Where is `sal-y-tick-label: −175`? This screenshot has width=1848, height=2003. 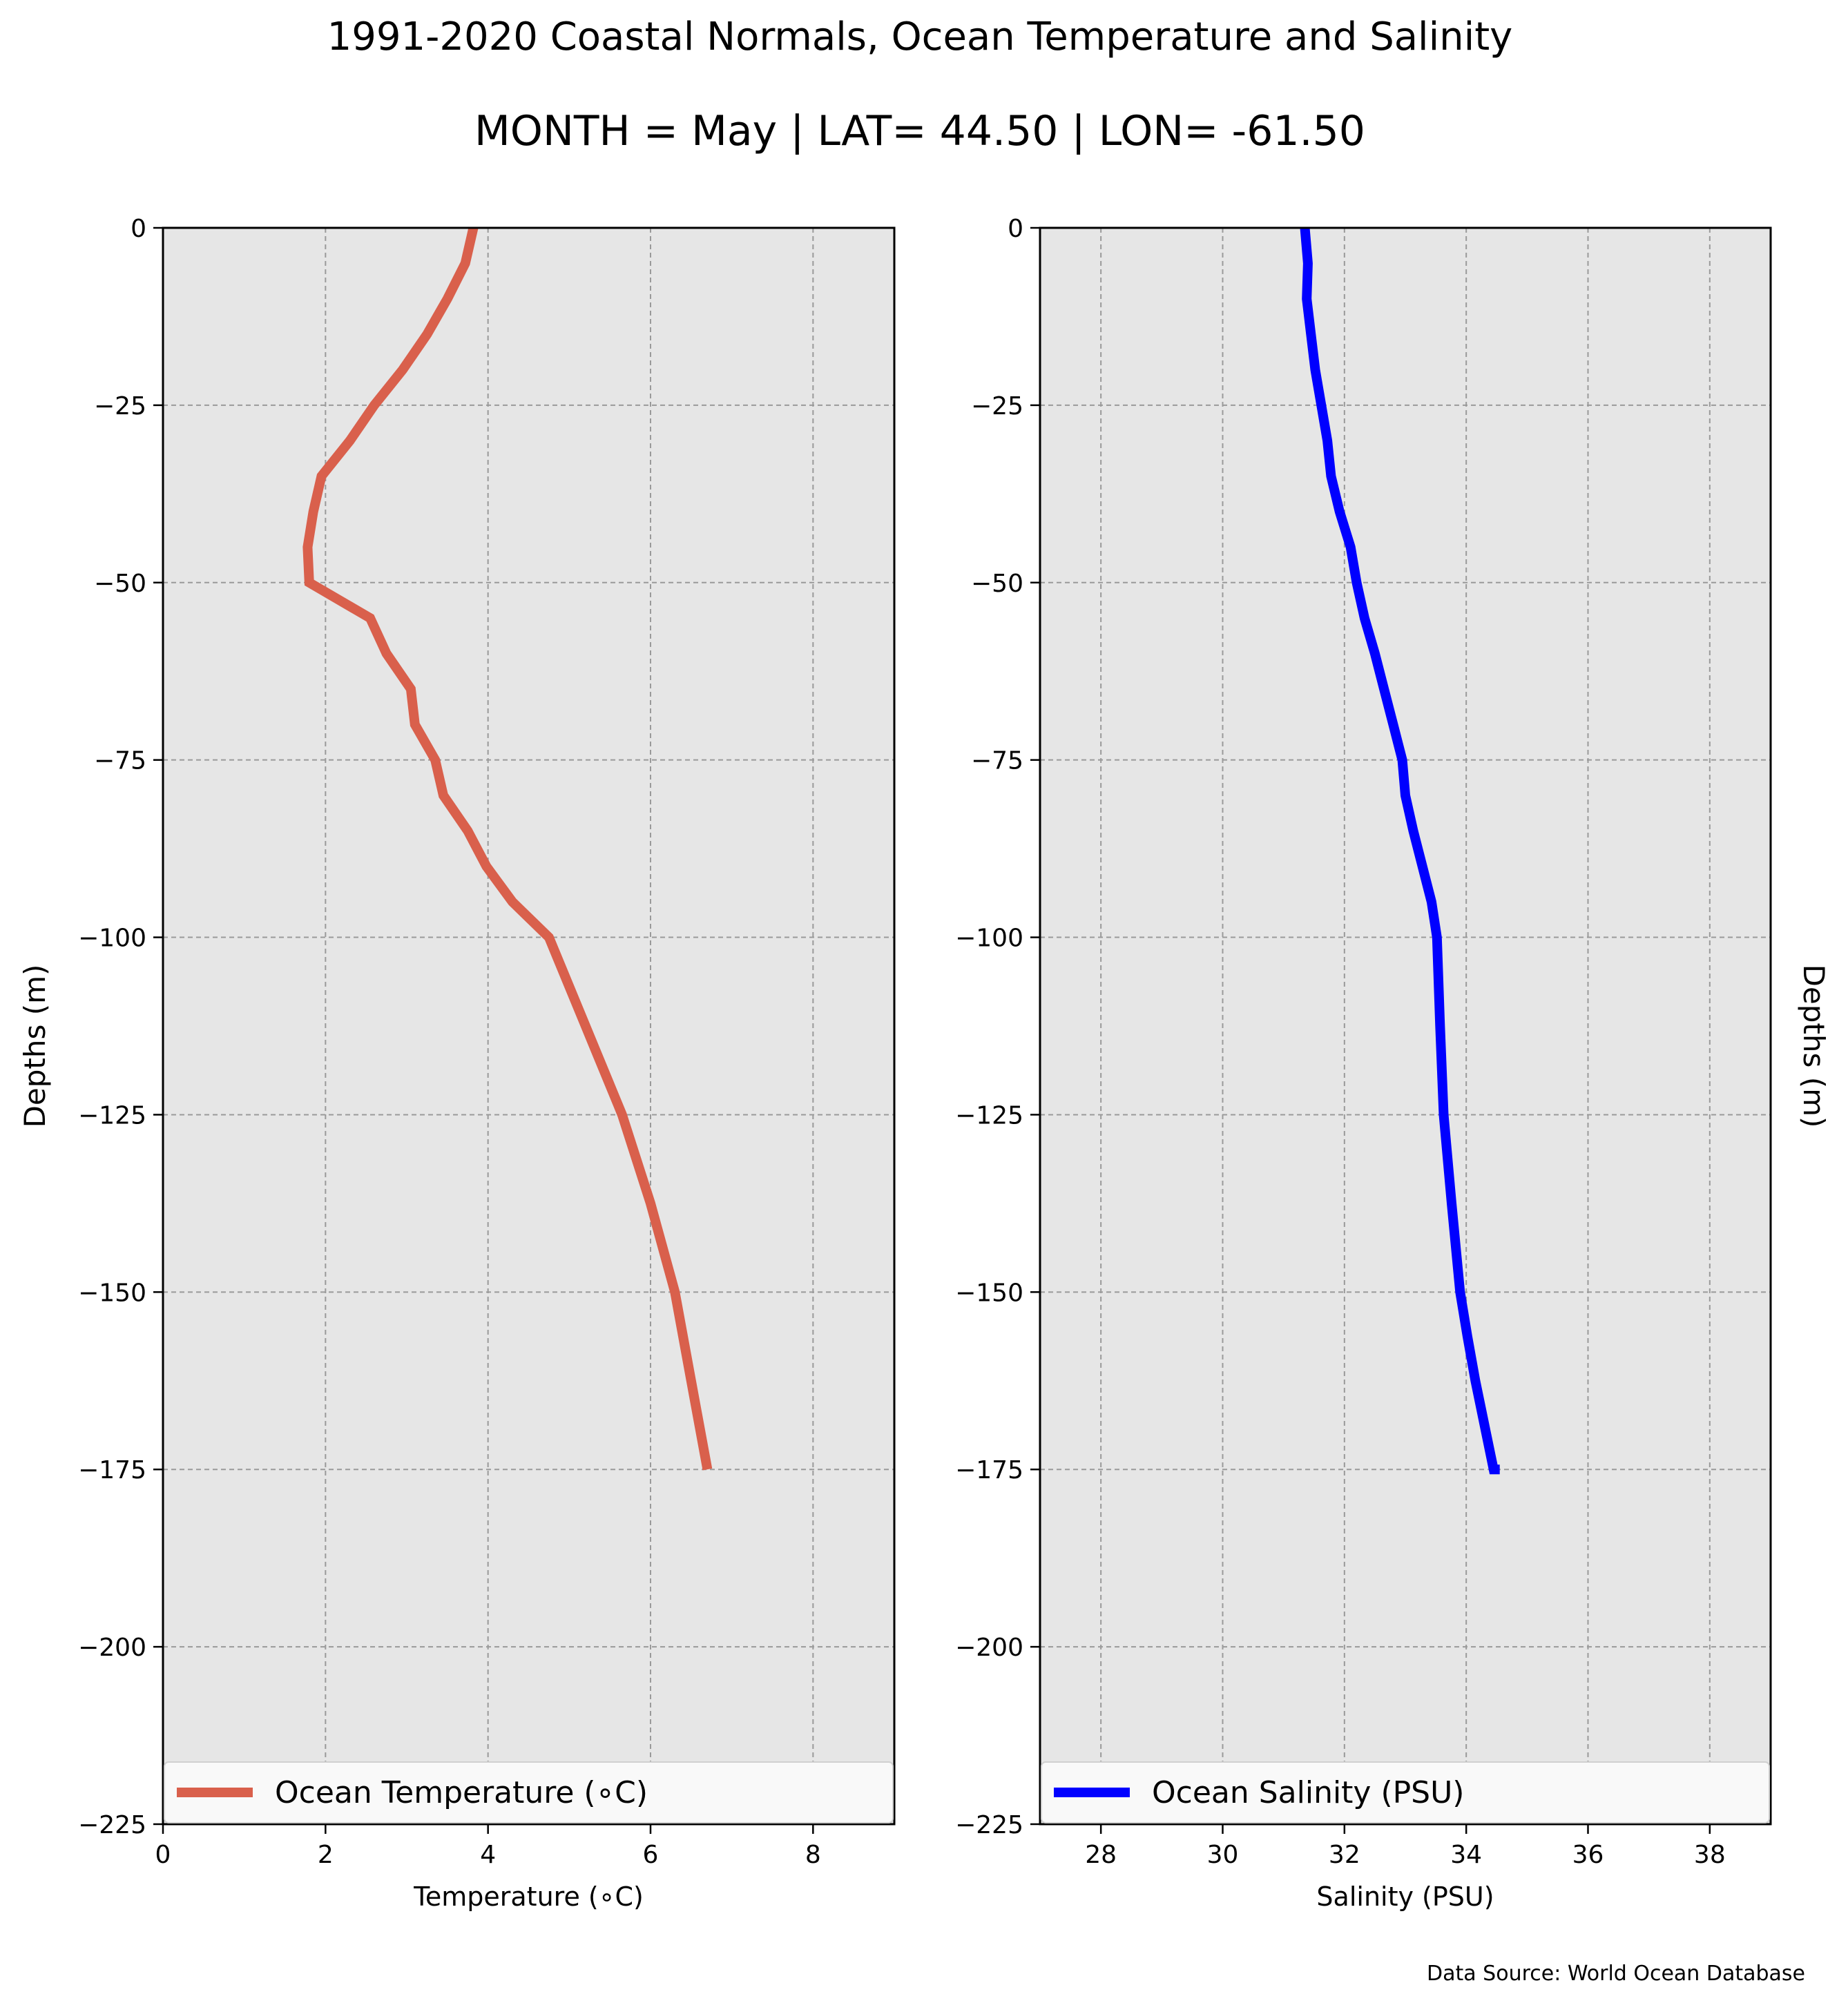
sal-y-tick-label: −175 is located at coordinates (989, 1470).